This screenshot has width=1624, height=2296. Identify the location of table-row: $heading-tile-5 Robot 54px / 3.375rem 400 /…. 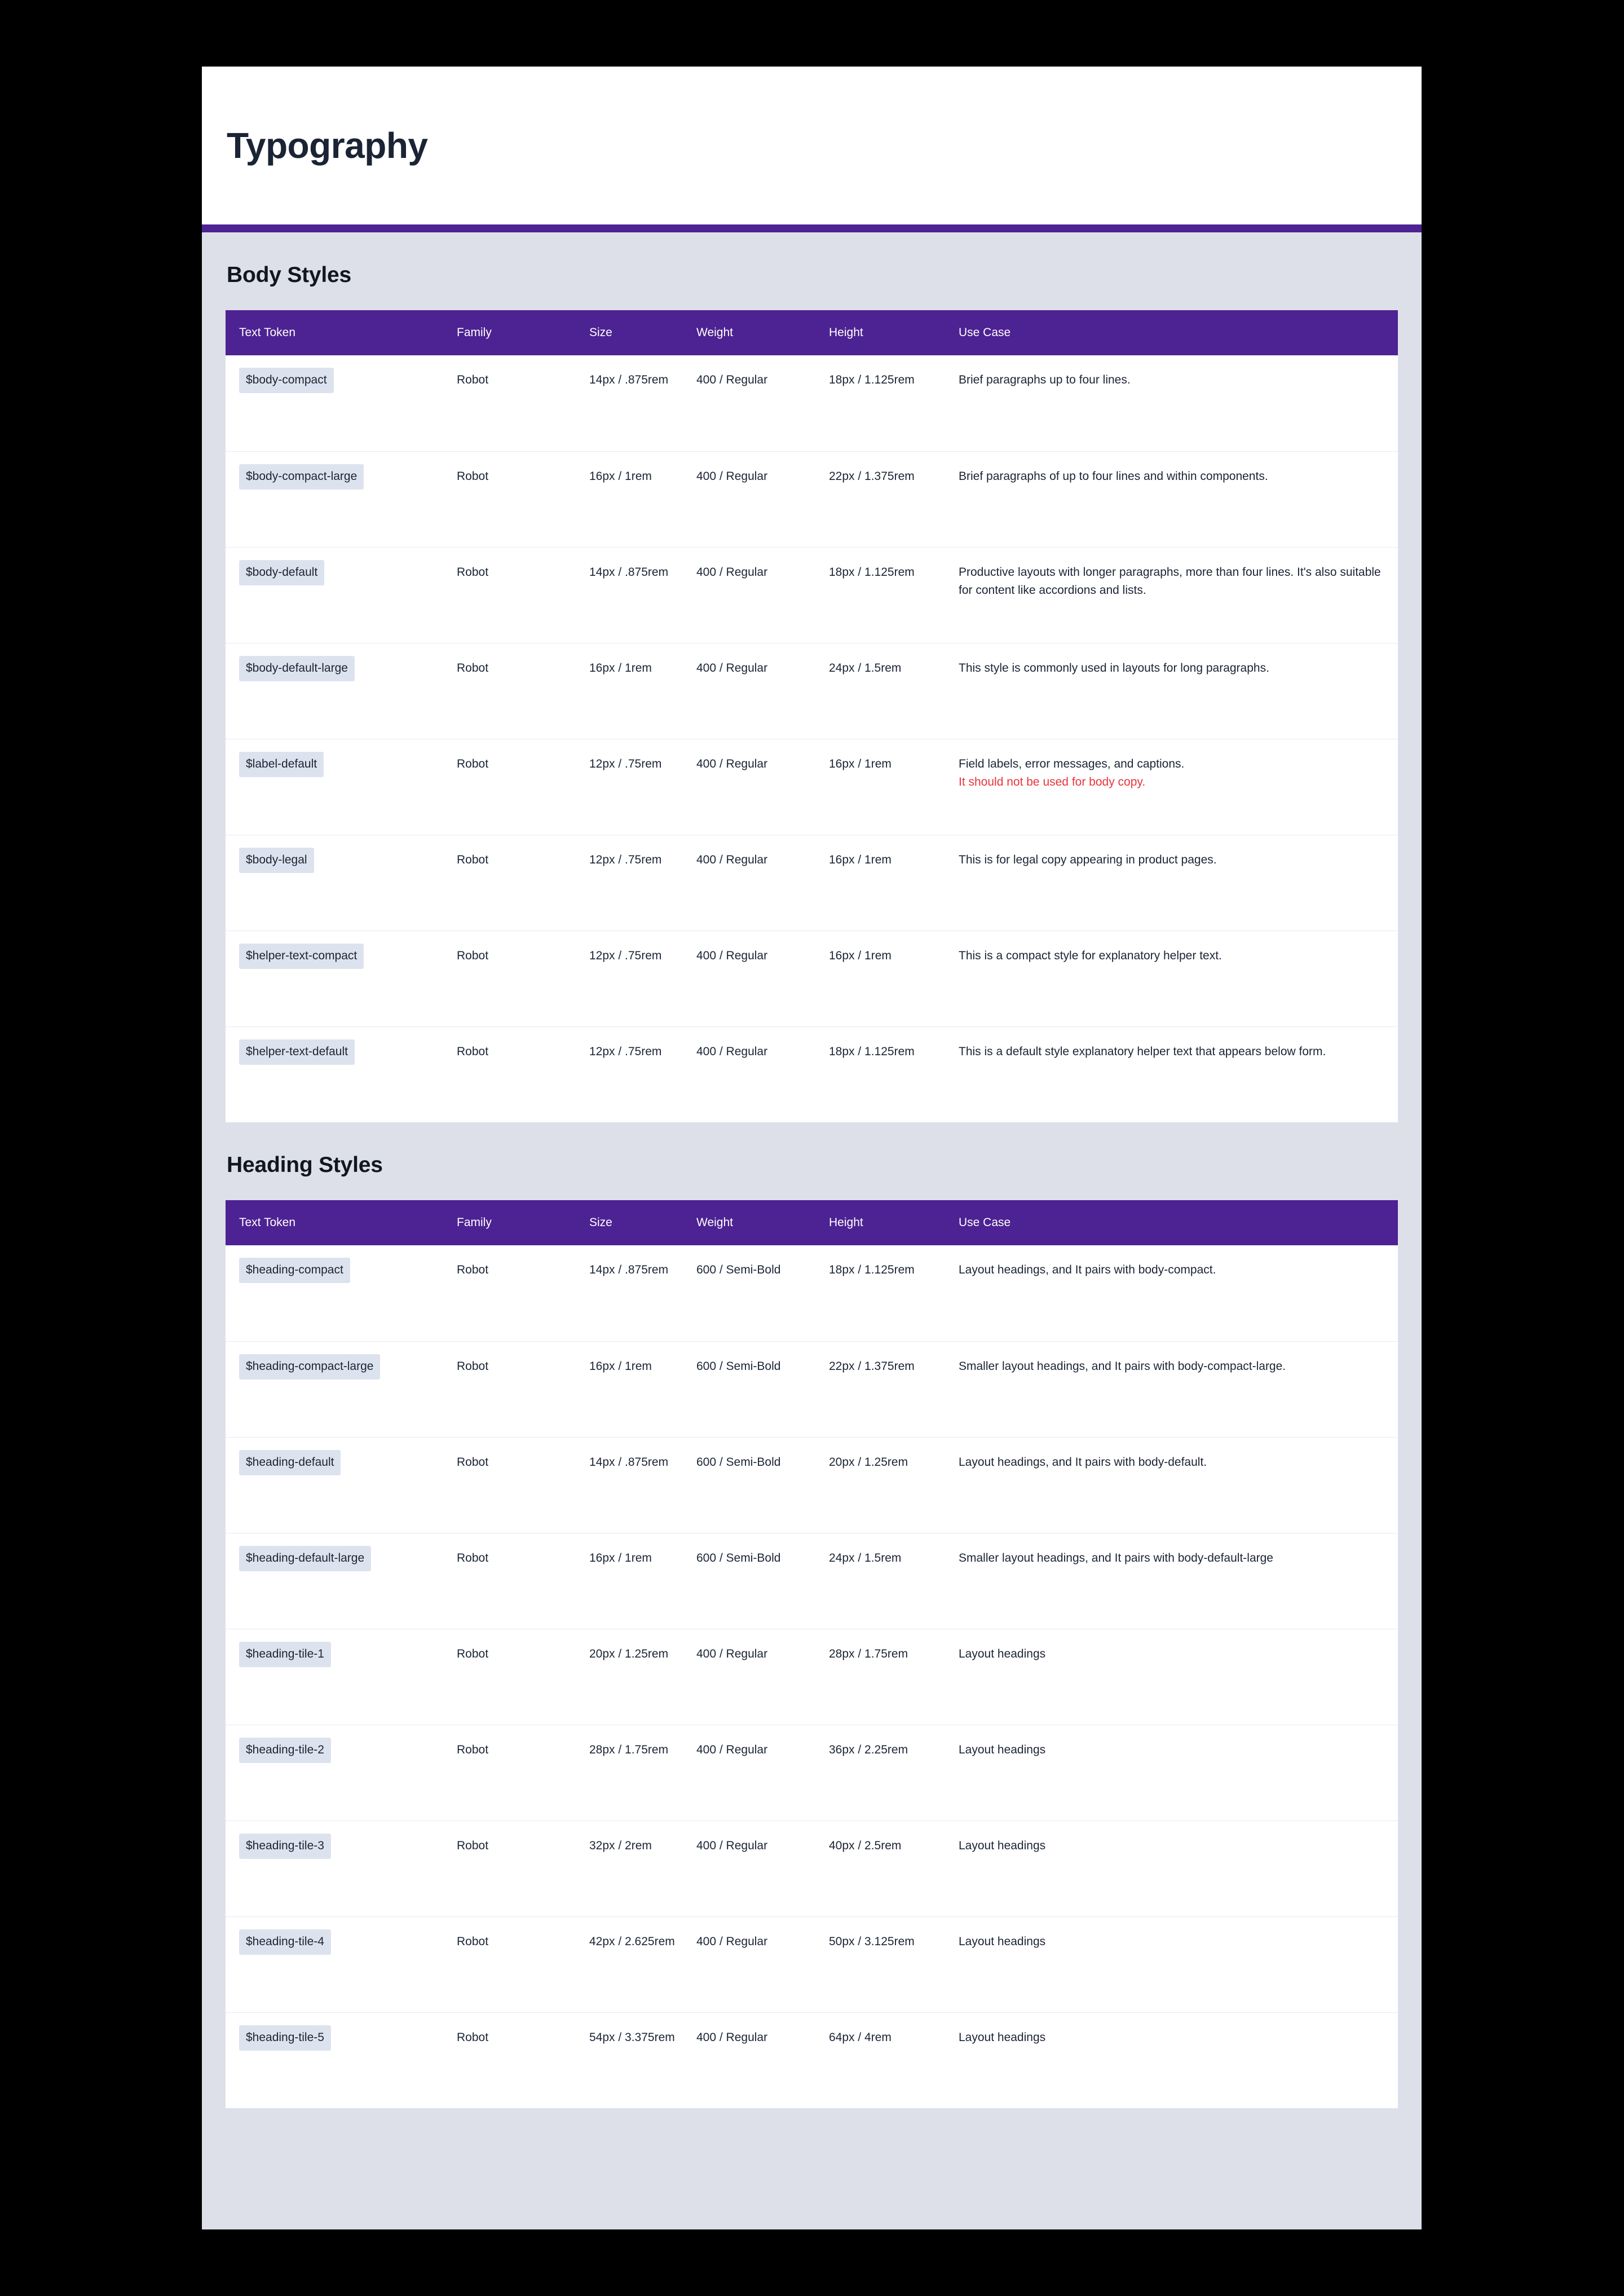
(812, 2060).